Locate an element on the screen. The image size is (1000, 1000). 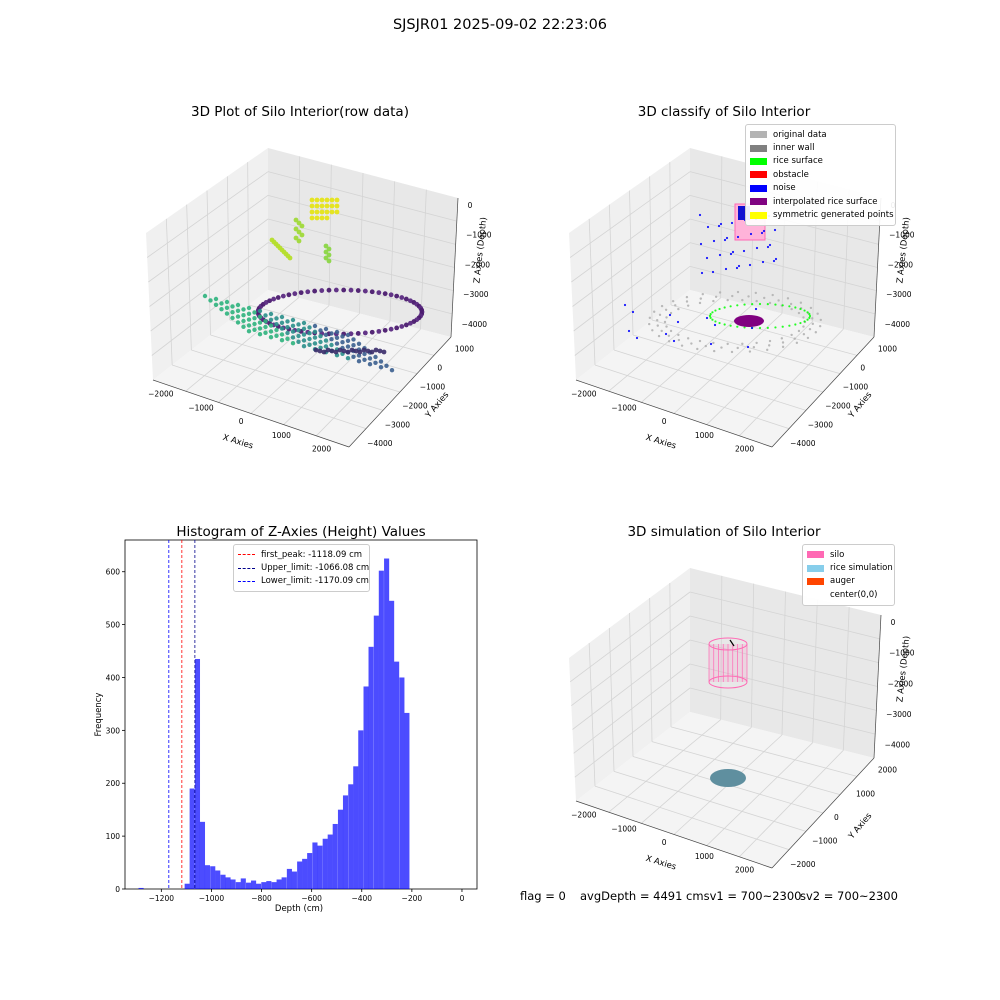
raw-bottom-point is located at coordinates (372, 352).